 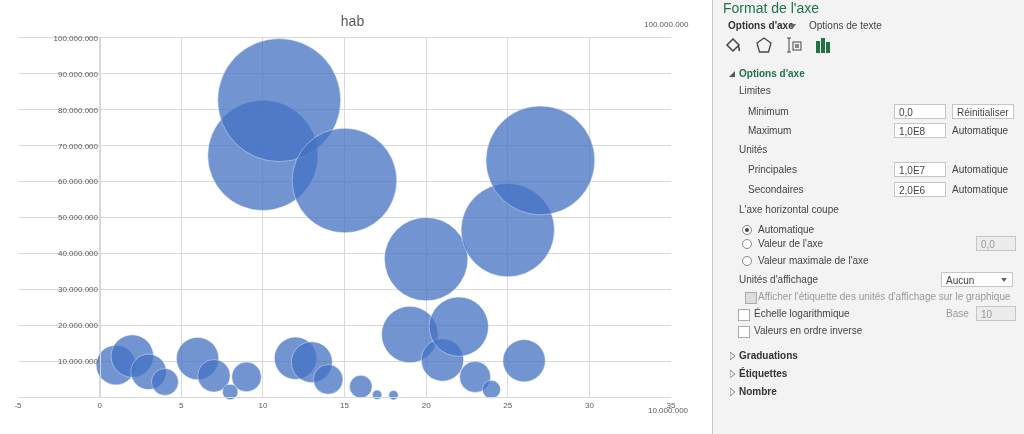 What do you see at coordinates (345, 405) in the screenshot?
I see `x-tick-label: 15` at bounding box center [345, 405].